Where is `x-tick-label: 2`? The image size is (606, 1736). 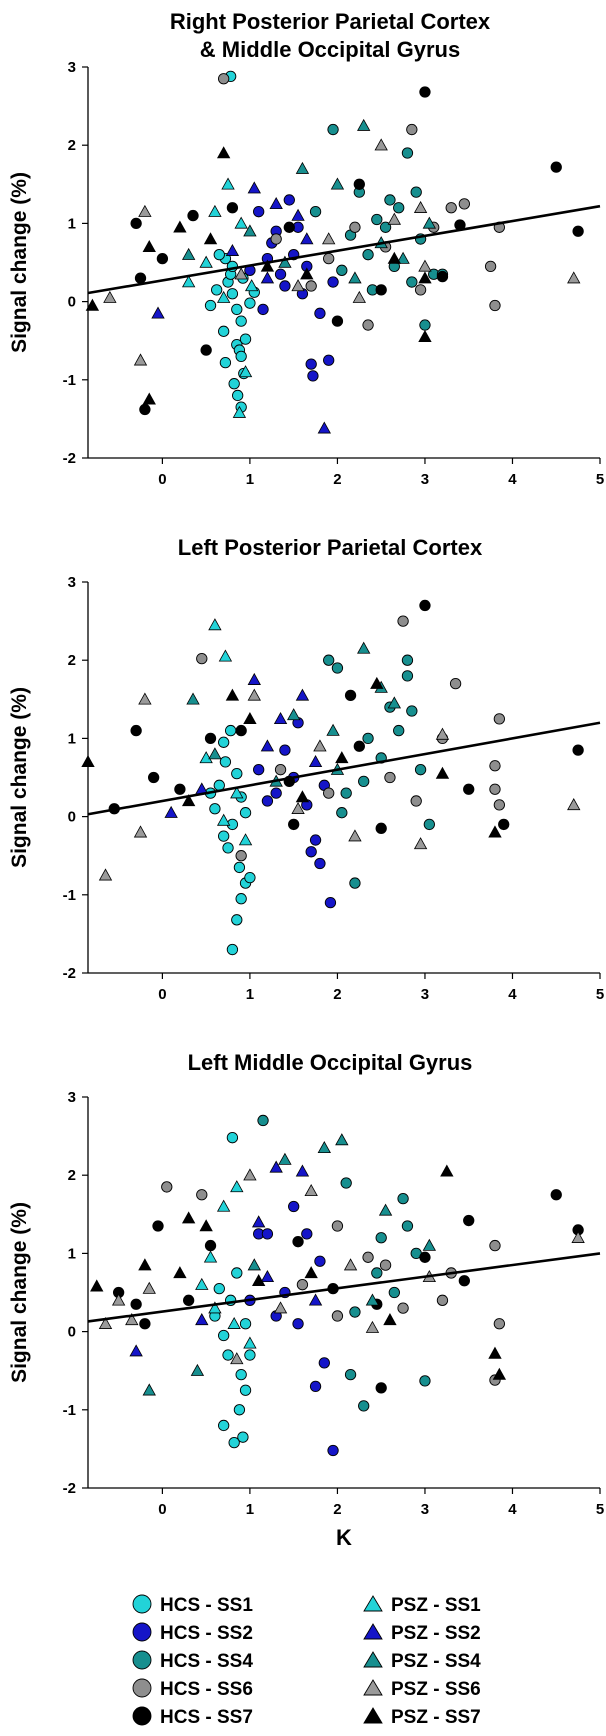
x-tick-label: 2 is located at coordinates (337, 479).